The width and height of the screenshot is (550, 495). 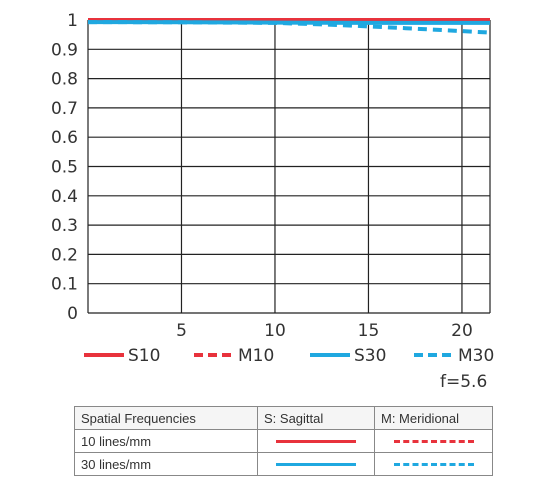 What do you see at coordinates (275, 331) in the screenshot?
I see `x-tick-label: 10` at bounding box center [275, 331].